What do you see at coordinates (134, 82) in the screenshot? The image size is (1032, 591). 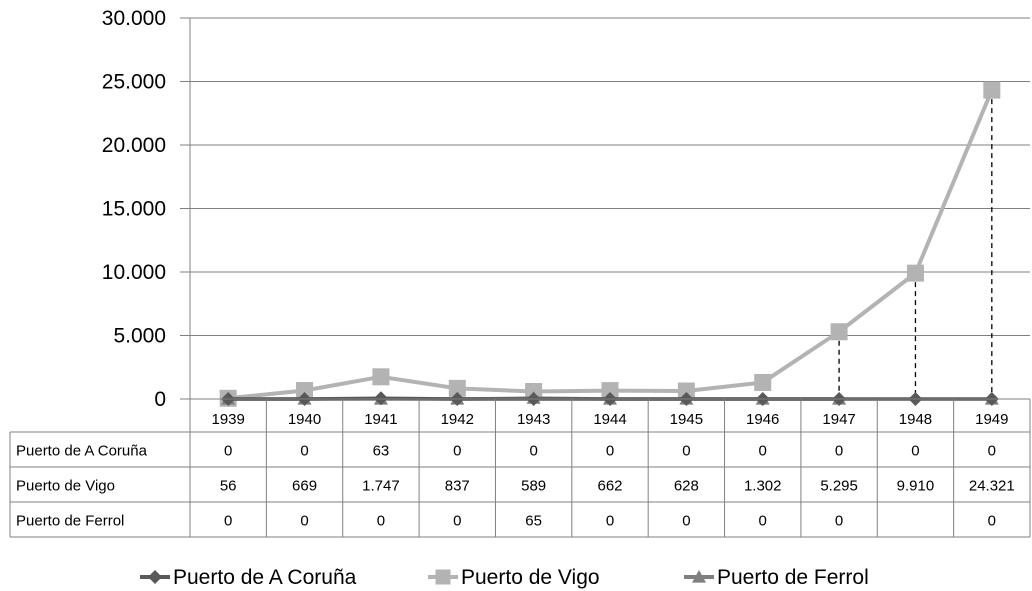 I see `y-tick-label: 25.000` at bounding box center [134, 82].